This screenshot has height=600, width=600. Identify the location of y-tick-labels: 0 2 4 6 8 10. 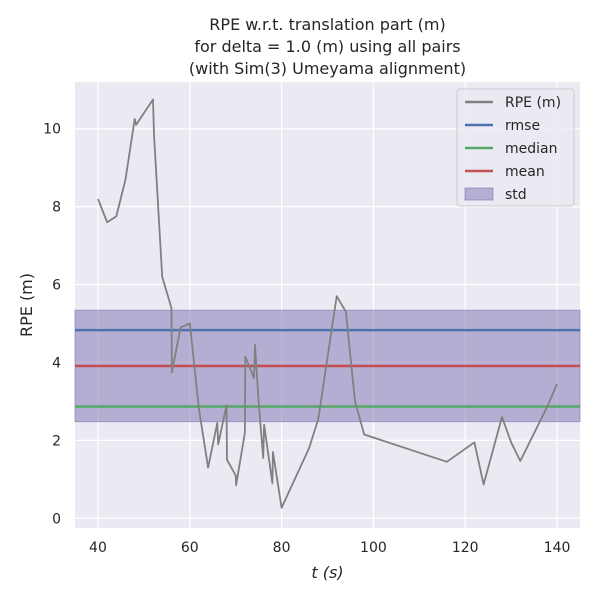
(52, 325).